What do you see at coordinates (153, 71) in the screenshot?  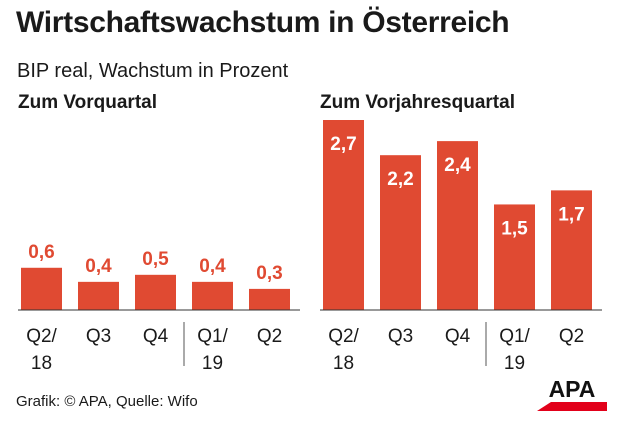 I see `chart-subtitle: BIP real, Wachstum in Prozent` at bounding box center [153, 71].